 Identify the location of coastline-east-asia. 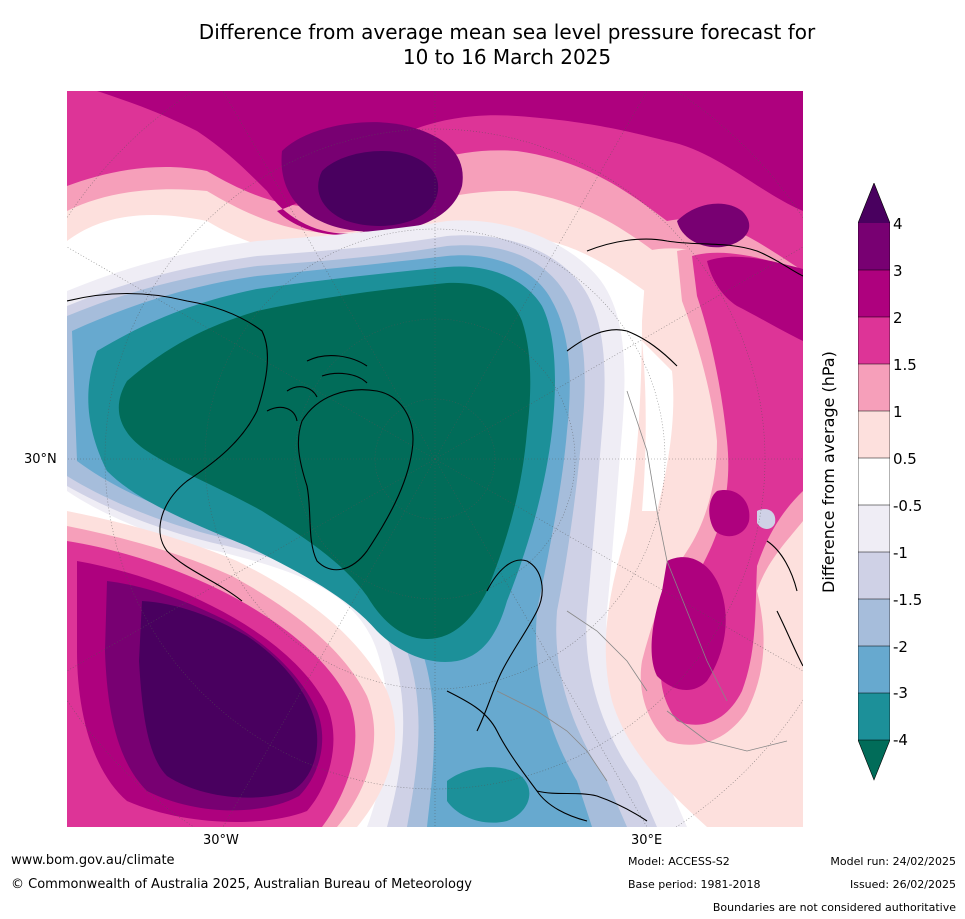
(784, 603).